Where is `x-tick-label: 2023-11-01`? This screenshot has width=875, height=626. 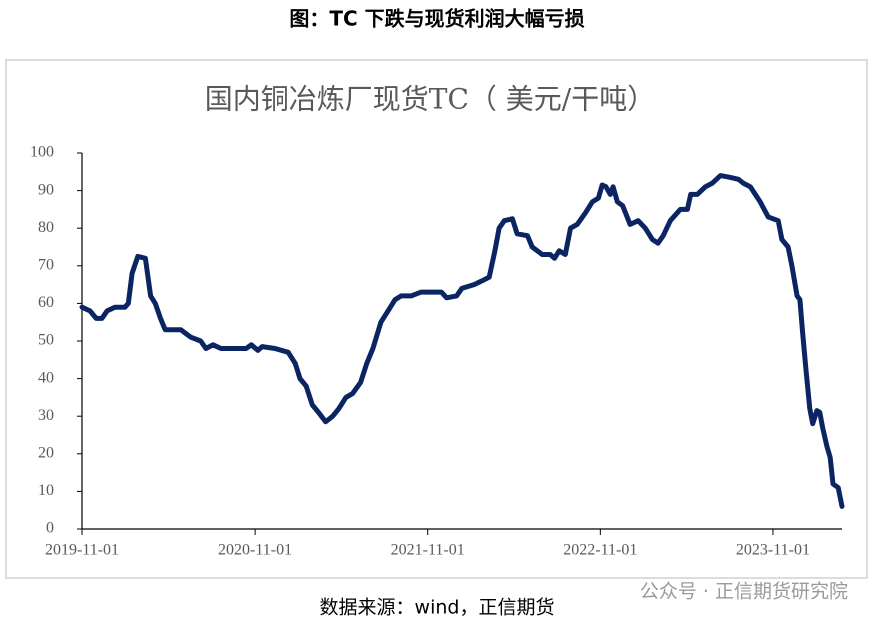 x-tick-label: 2023-11-01 is located at coordinates (773, 550).